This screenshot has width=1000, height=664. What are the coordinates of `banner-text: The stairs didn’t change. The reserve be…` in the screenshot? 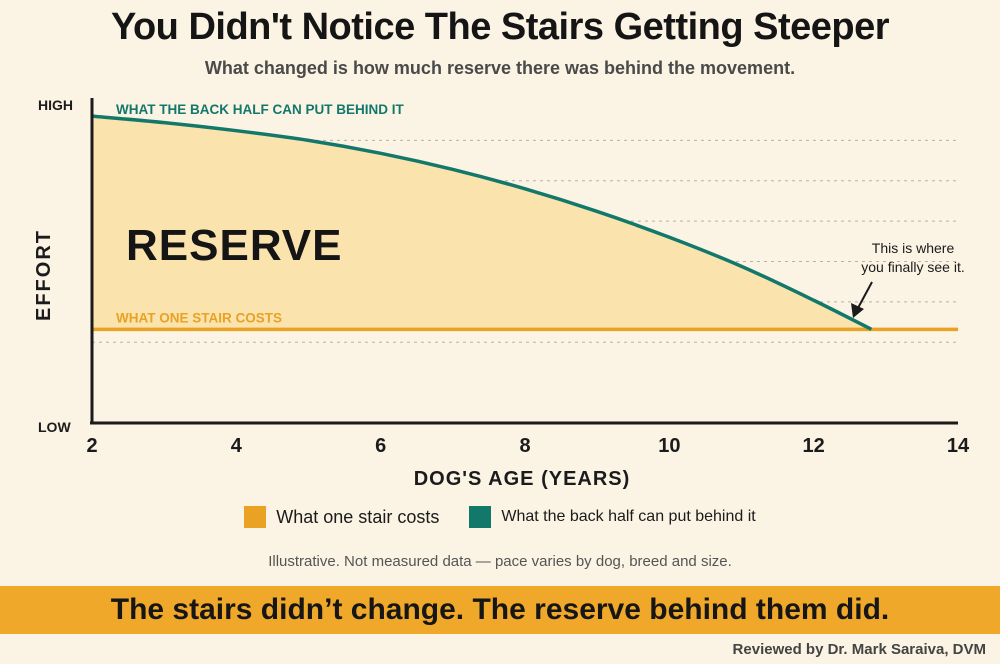 It's located at (500, 609).